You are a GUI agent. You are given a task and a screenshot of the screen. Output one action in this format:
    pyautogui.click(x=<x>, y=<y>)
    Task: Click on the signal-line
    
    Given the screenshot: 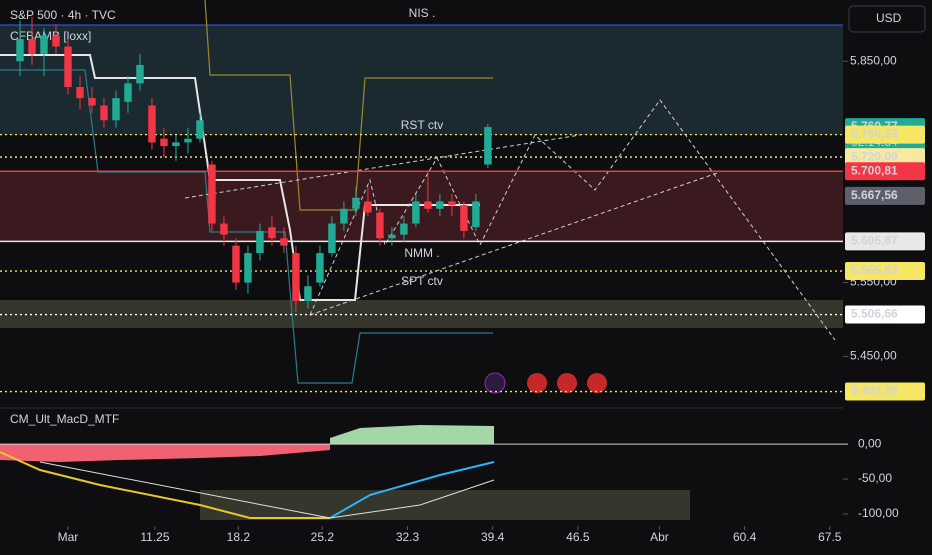 What is the action you would take?
    pyautogui.click(x=267, y=490)
    